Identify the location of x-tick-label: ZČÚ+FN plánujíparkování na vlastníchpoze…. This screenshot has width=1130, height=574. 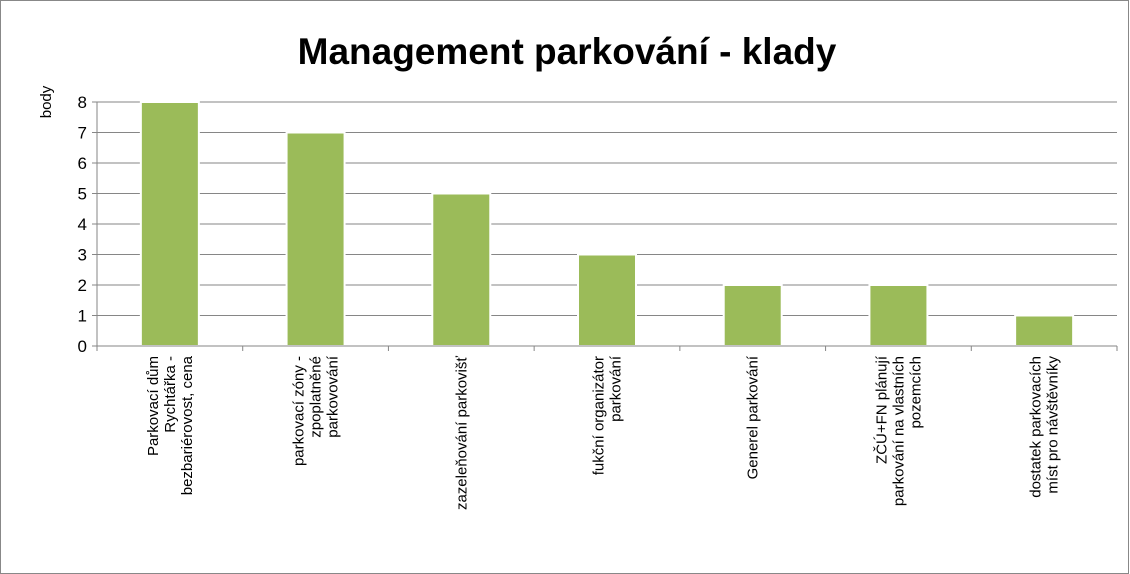
(898, 430).